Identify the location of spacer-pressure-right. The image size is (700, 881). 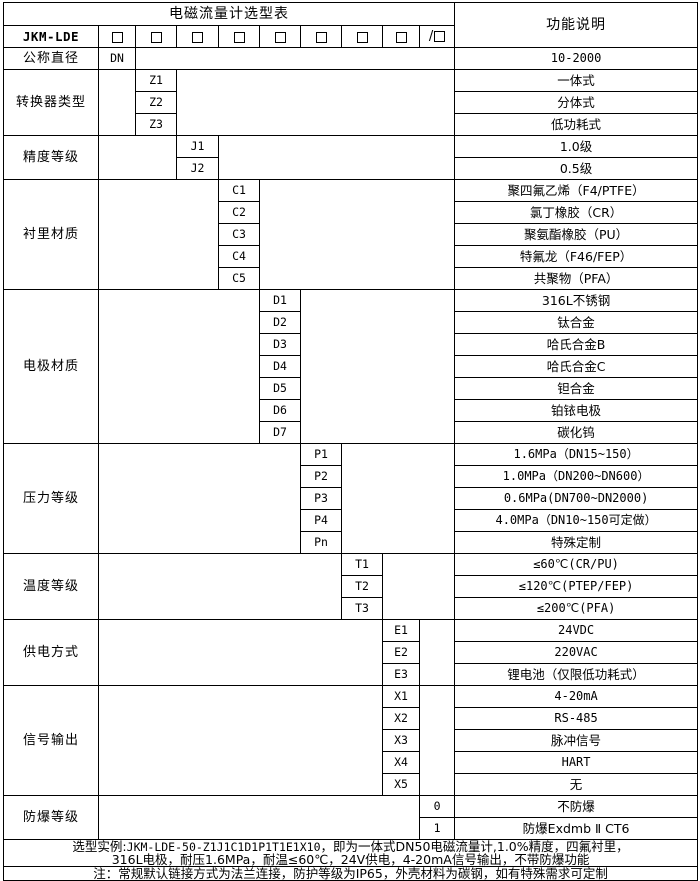
(398, 498).